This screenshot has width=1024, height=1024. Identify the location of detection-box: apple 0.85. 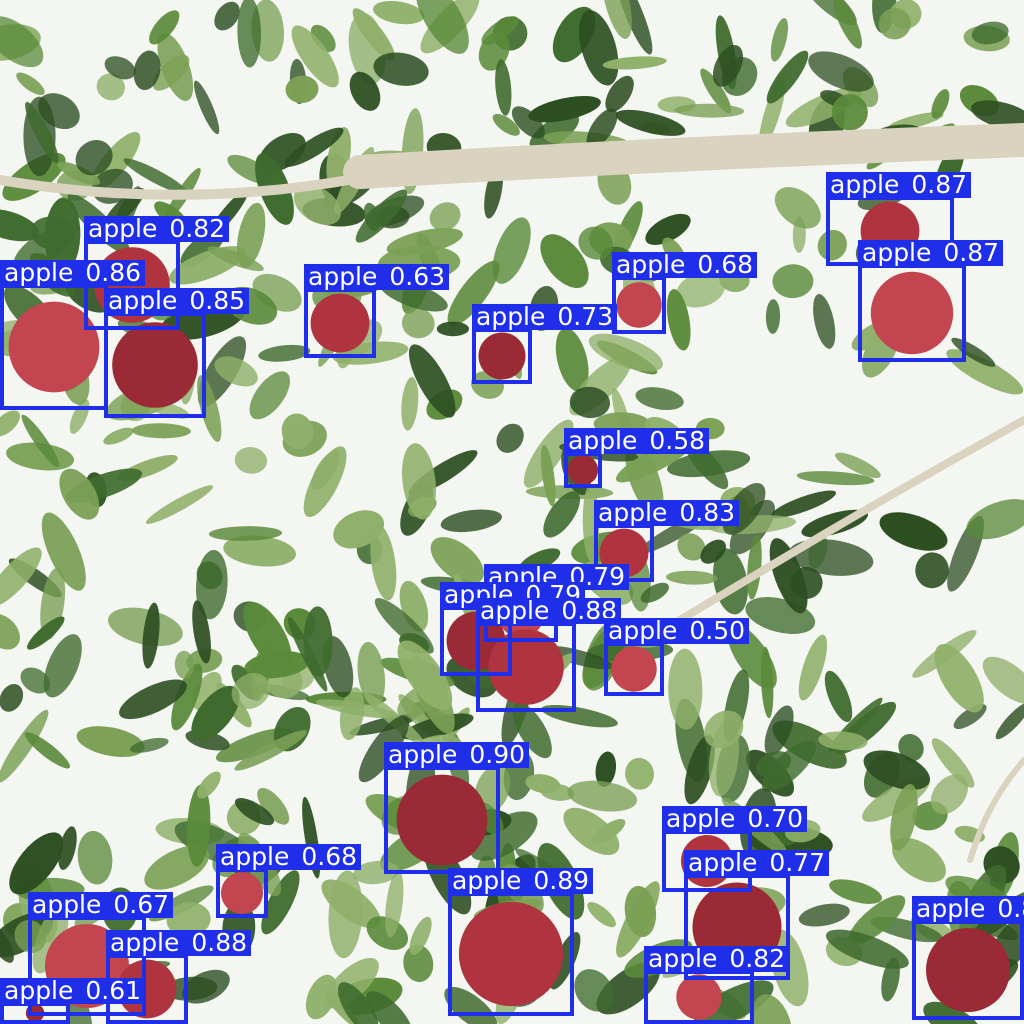
(177, 353).